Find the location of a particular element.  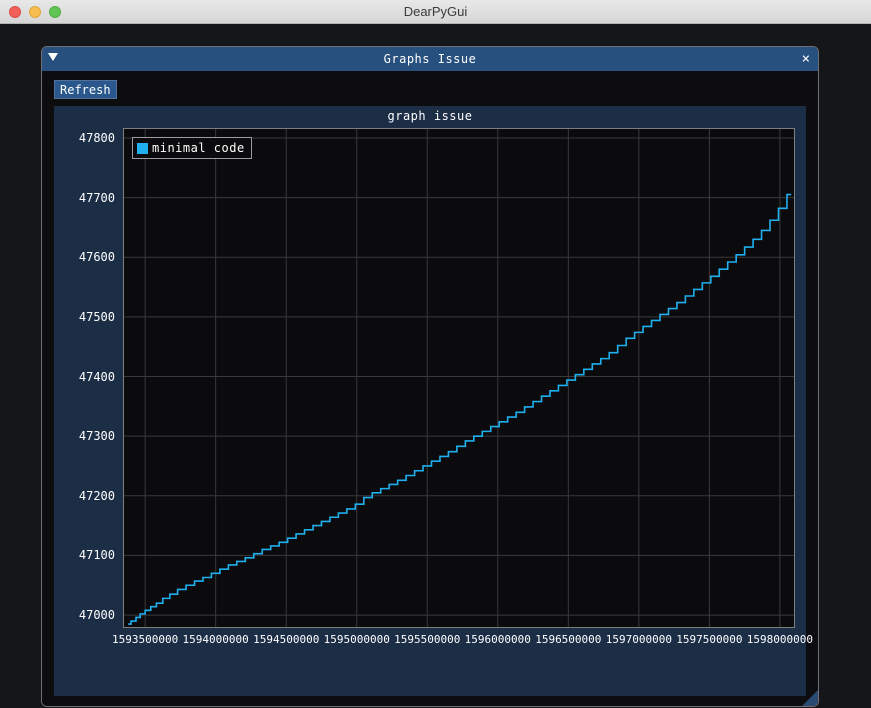

y-tick-label: 47600 is located at coordinates (96, 257).